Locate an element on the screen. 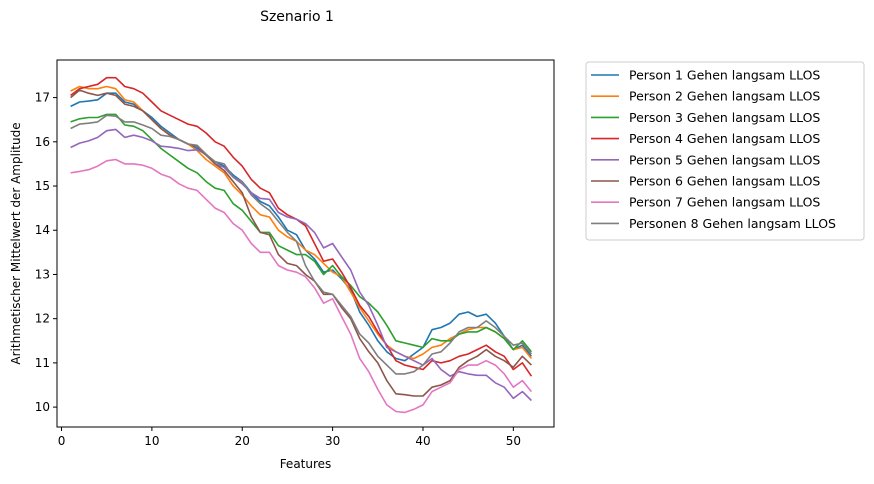 This screenshot has width=874, height=484. x-tick-label: 40 is located at coordinates (422, 441).